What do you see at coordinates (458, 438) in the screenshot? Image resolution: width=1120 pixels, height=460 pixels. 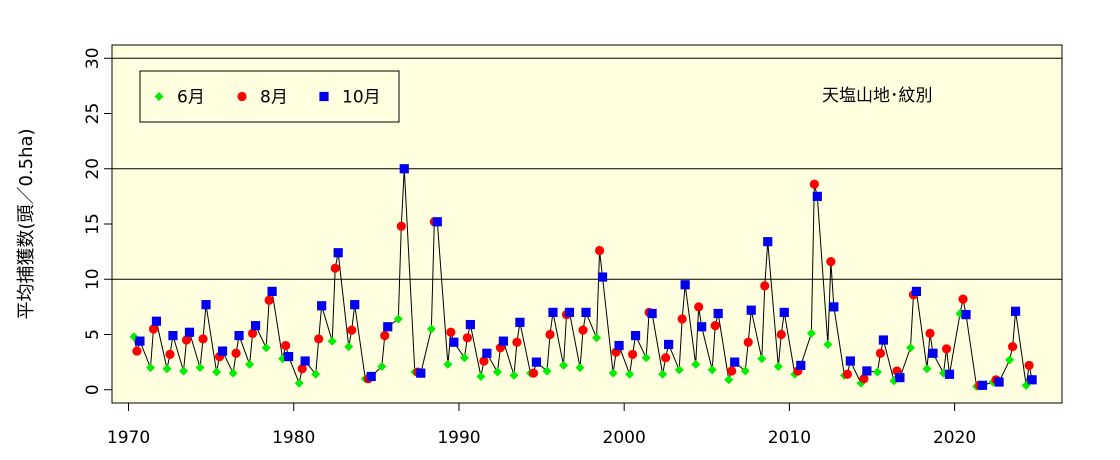 I see `x-tick-label-1990: 1990` at bounding box center [458, 438].